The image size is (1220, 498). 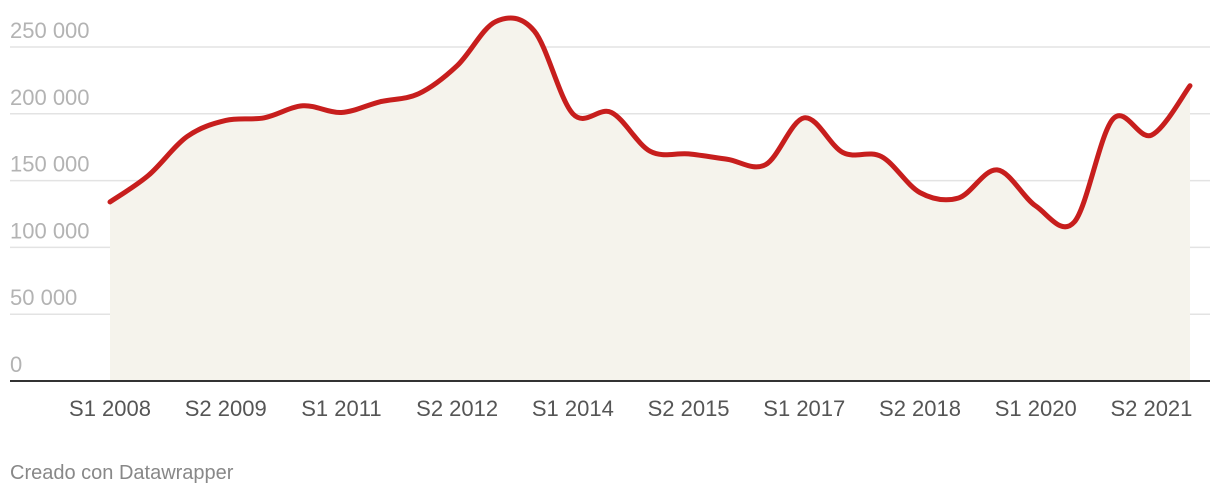 I want to click on y-tick-label: 150 000, so click(x=50, y=164).